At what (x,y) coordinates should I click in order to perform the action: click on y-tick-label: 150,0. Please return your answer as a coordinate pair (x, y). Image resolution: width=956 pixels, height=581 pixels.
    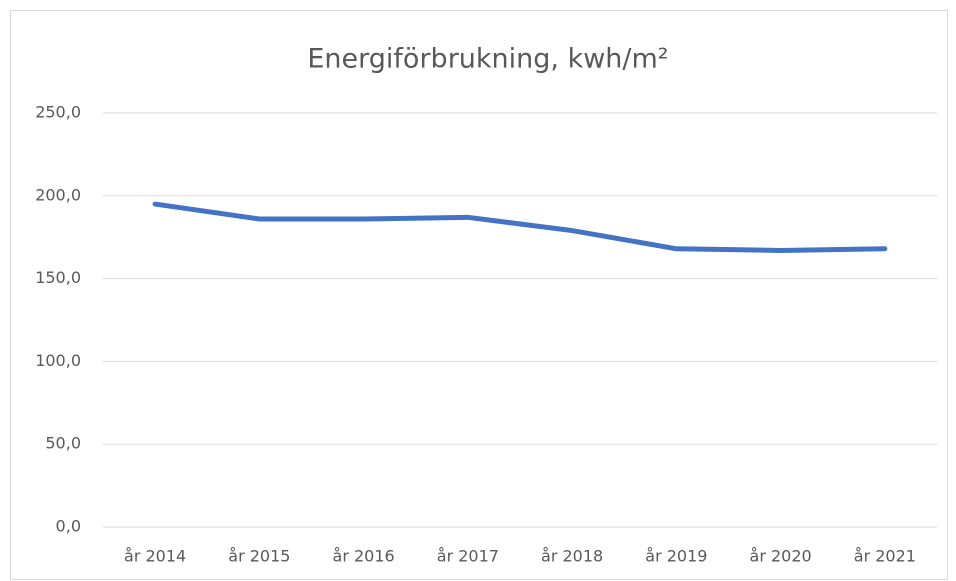
    Looking at the image, I should click on (58, 277).